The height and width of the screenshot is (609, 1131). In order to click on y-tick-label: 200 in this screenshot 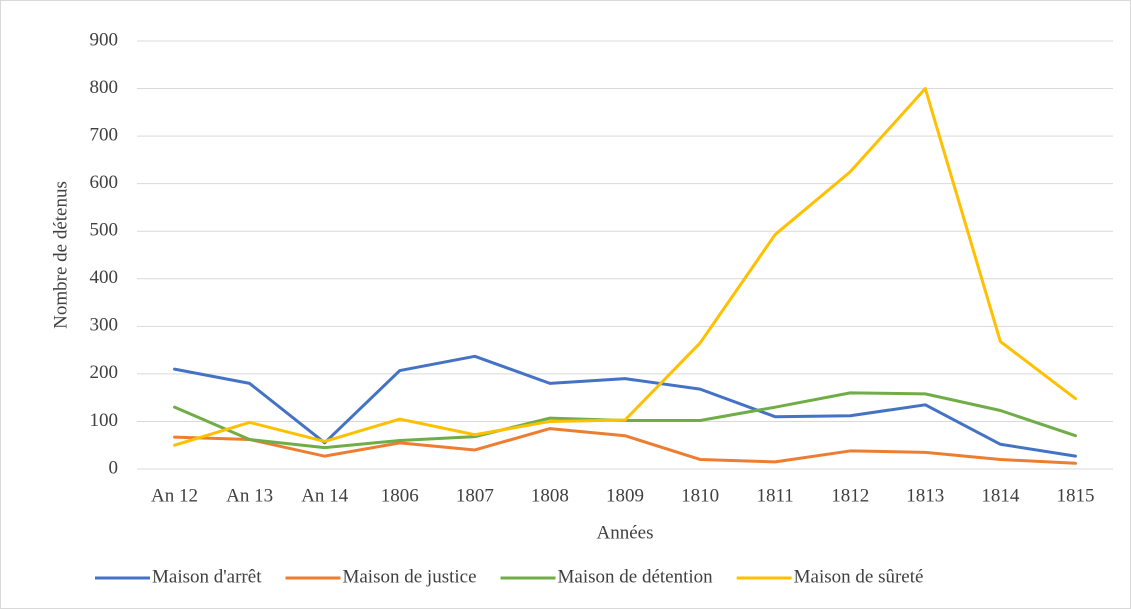, I will do `click(104, 372)`.